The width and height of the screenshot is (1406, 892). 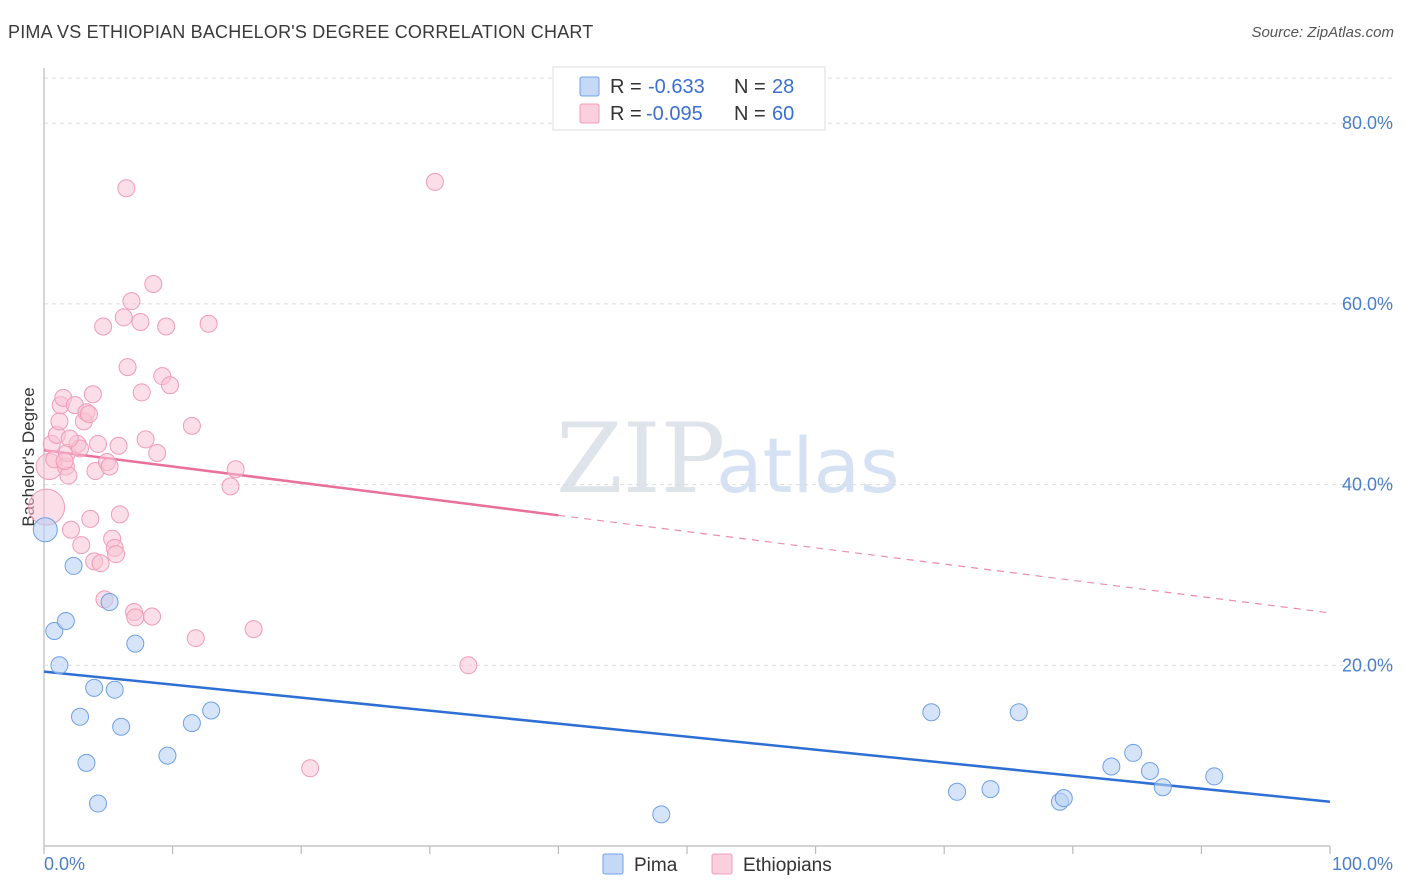 What do you see at coordinates (640, 459) in the screenshot?
I see `watermark-zip: ZIP` at bounding box center [640, 459].